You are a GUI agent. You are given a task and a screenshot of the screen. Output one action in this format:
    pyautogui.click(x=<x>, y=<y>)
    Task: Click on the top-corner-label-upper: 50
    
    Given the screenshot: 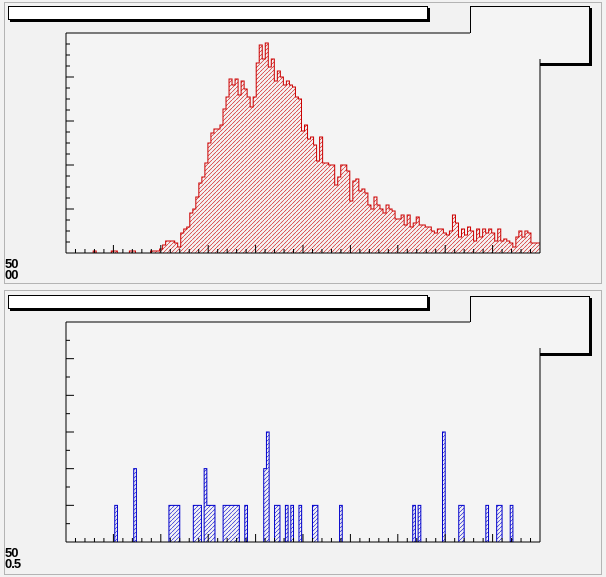 What is the action you would take?
    pyautogui.click(x=12, y=263)
    